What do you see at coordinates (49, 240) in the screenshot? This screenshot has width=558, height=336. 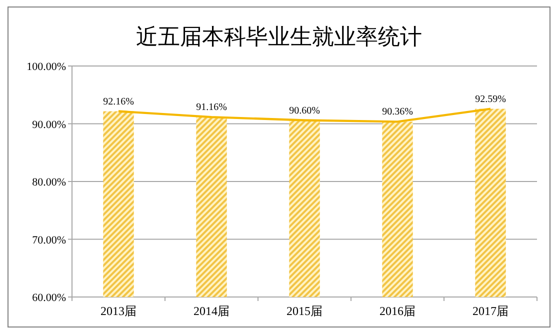 I see `y-tick-label: 70.00%` at bounding box center [49, 240].